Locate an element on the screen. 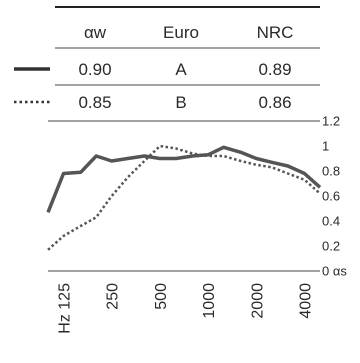 This screenshot has width=360, height=363. x-tick-label: 500 is located at coordinates (161, 296).